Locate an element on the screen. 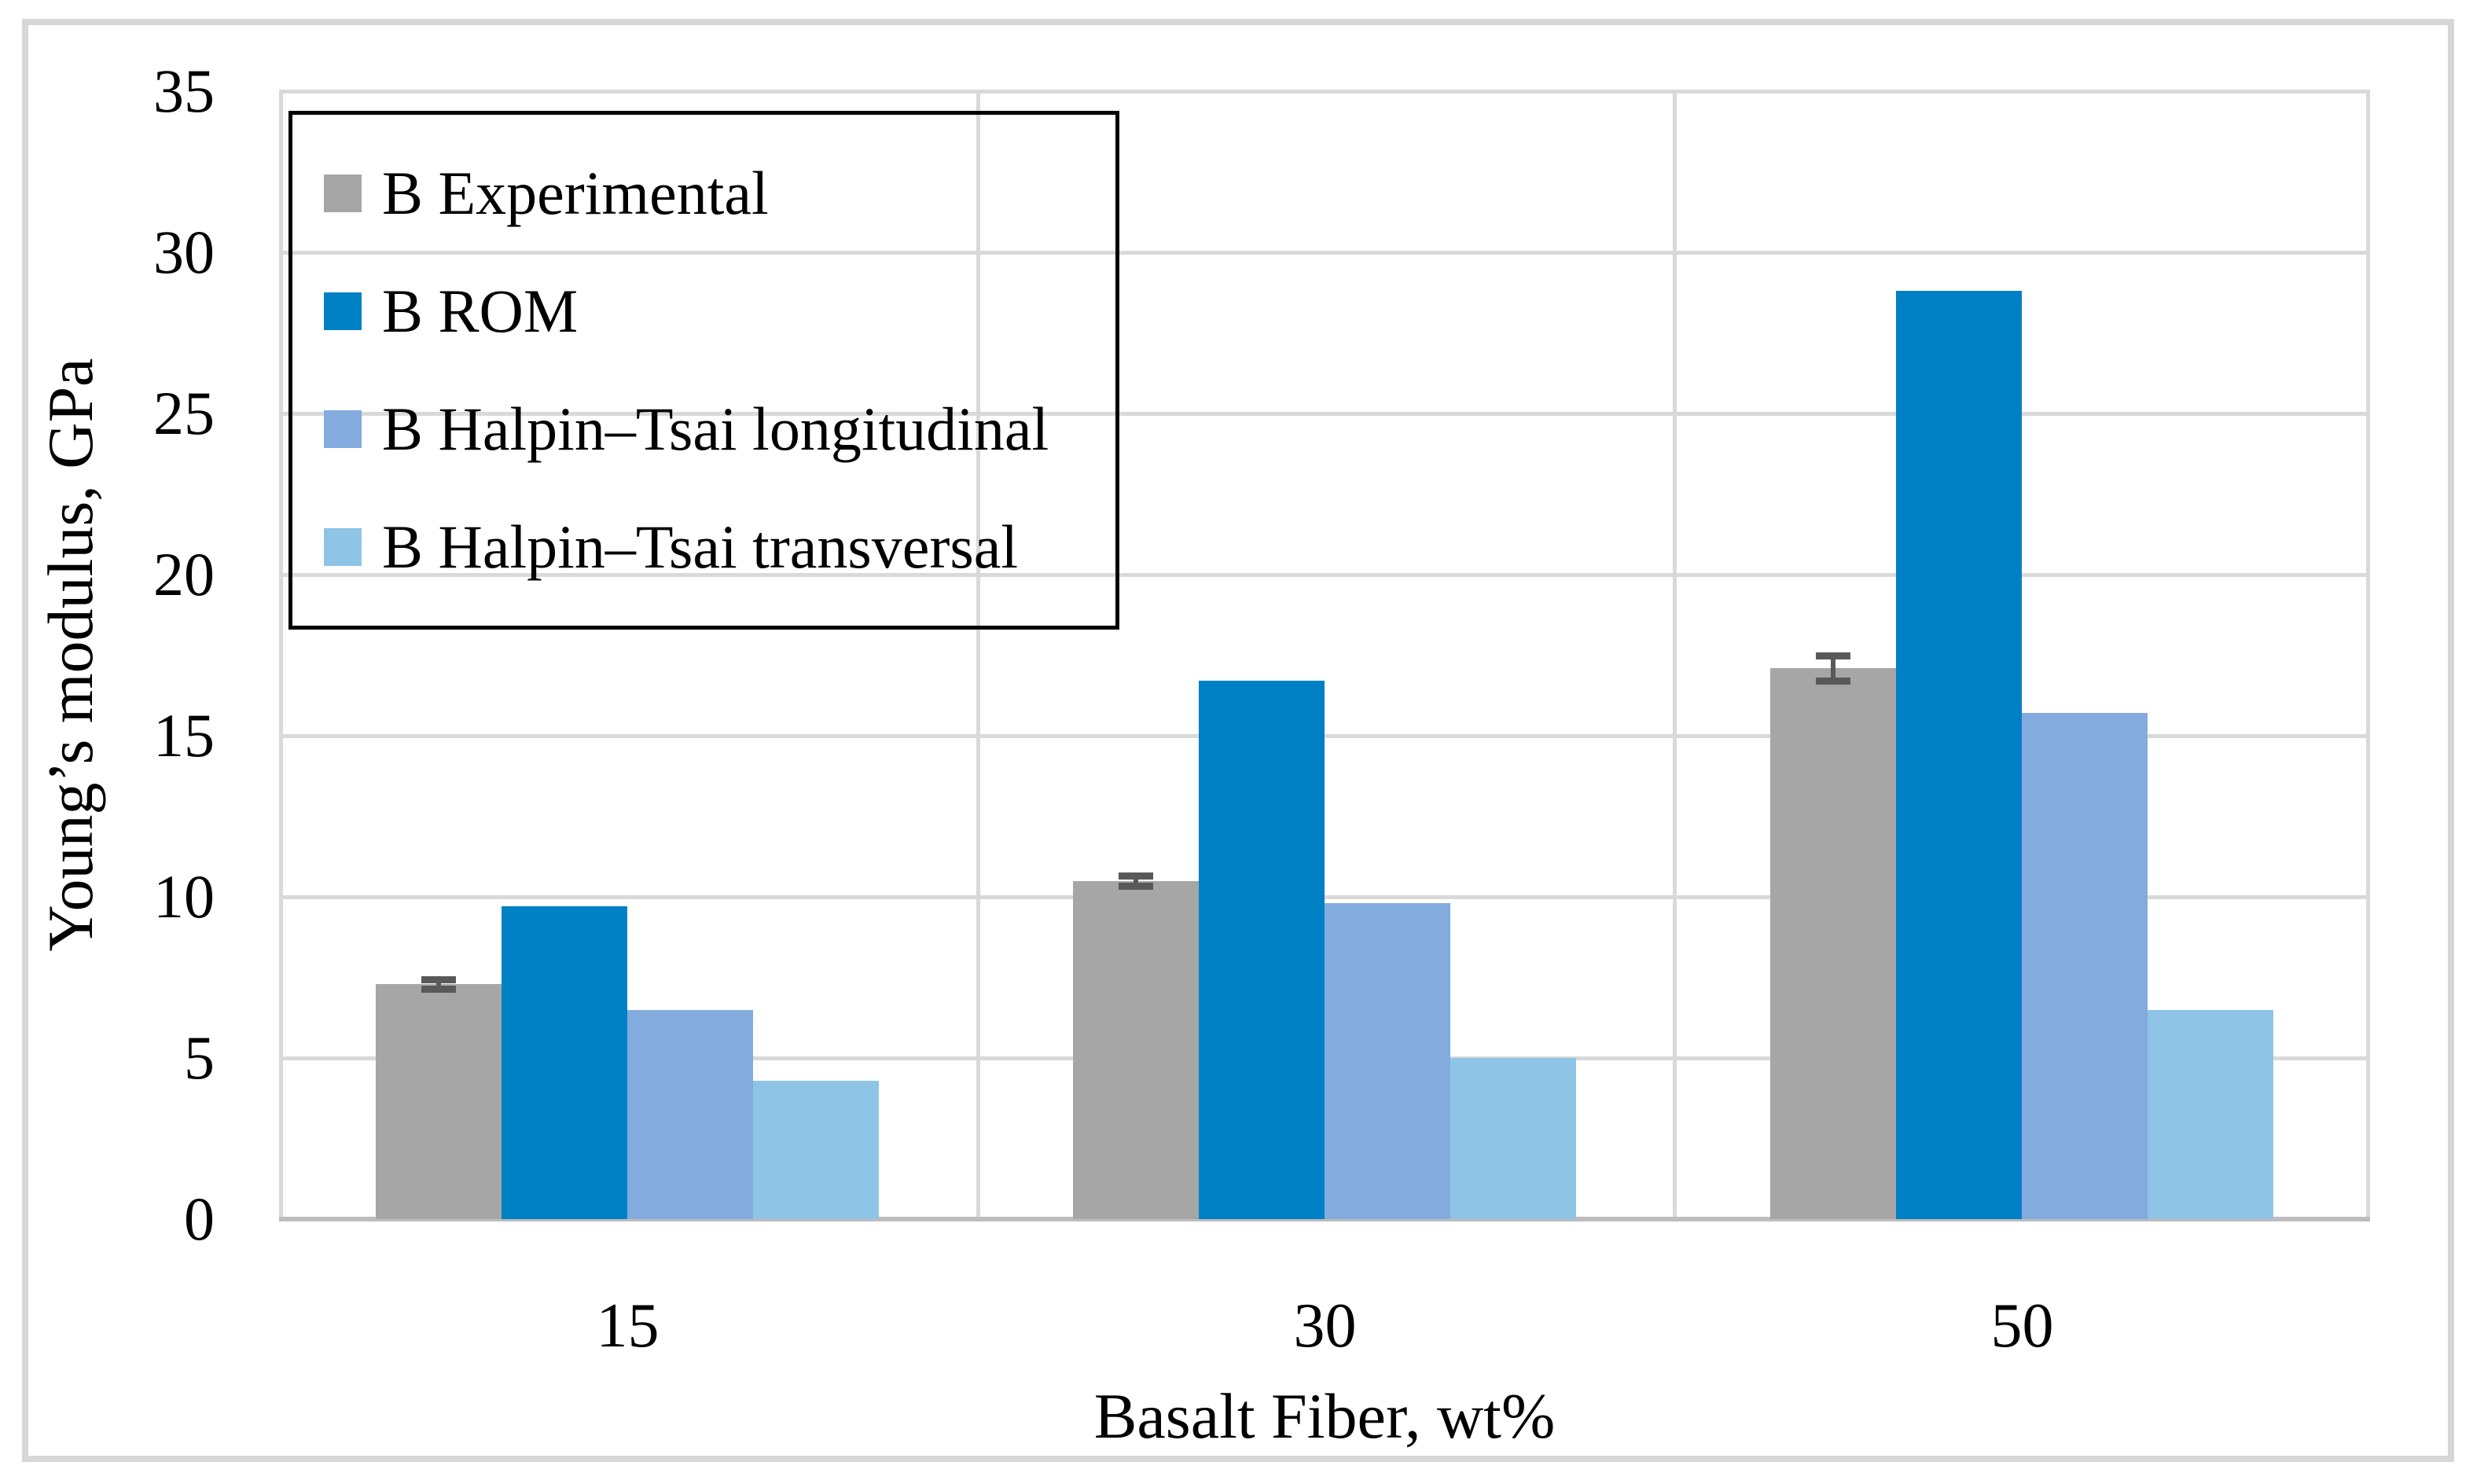  x-tick-label-30: 30 is located at coordinates (1325, 1326).